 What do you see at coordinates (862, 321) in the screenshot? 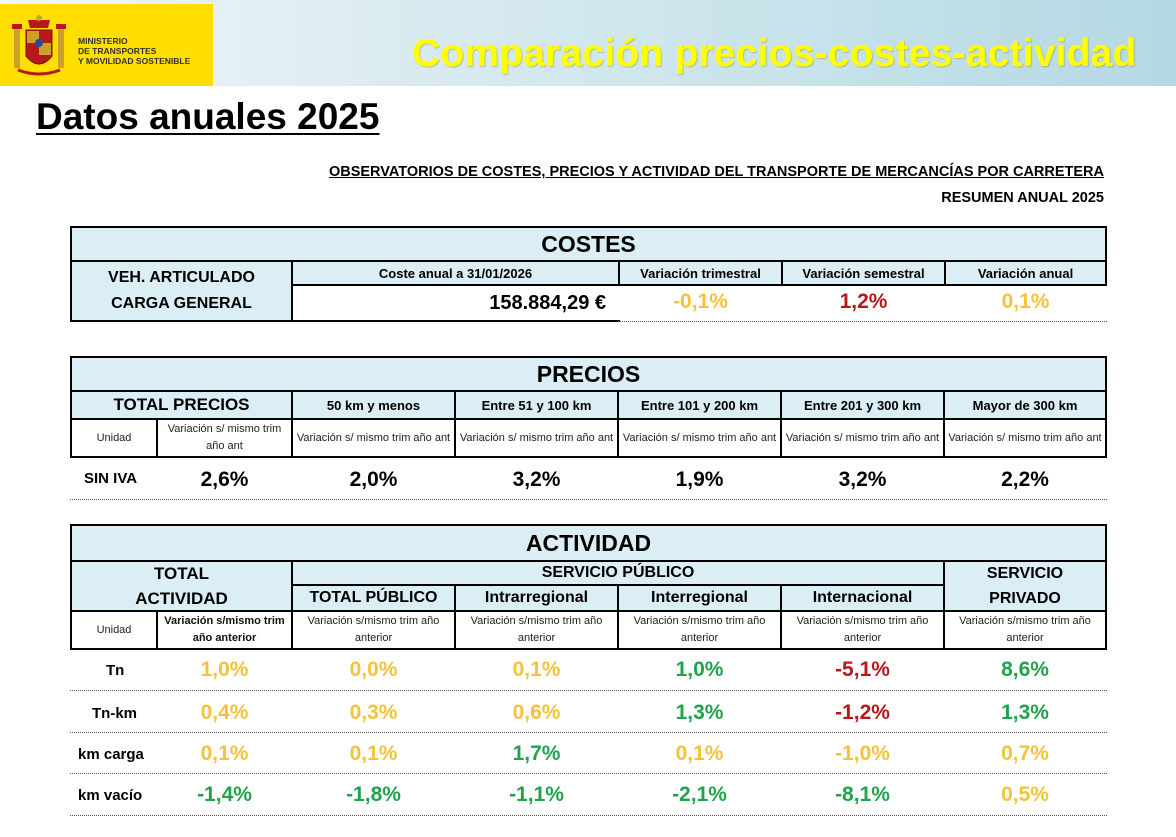
I see `costes-row-divider` at bounding box center [862, 321].